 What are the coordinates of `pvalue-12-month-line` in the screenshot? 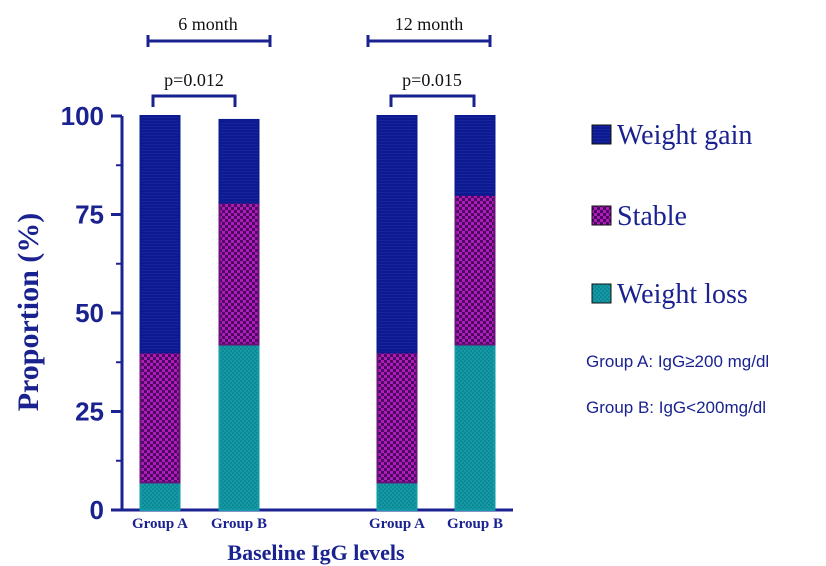 It's located at (432, 100).